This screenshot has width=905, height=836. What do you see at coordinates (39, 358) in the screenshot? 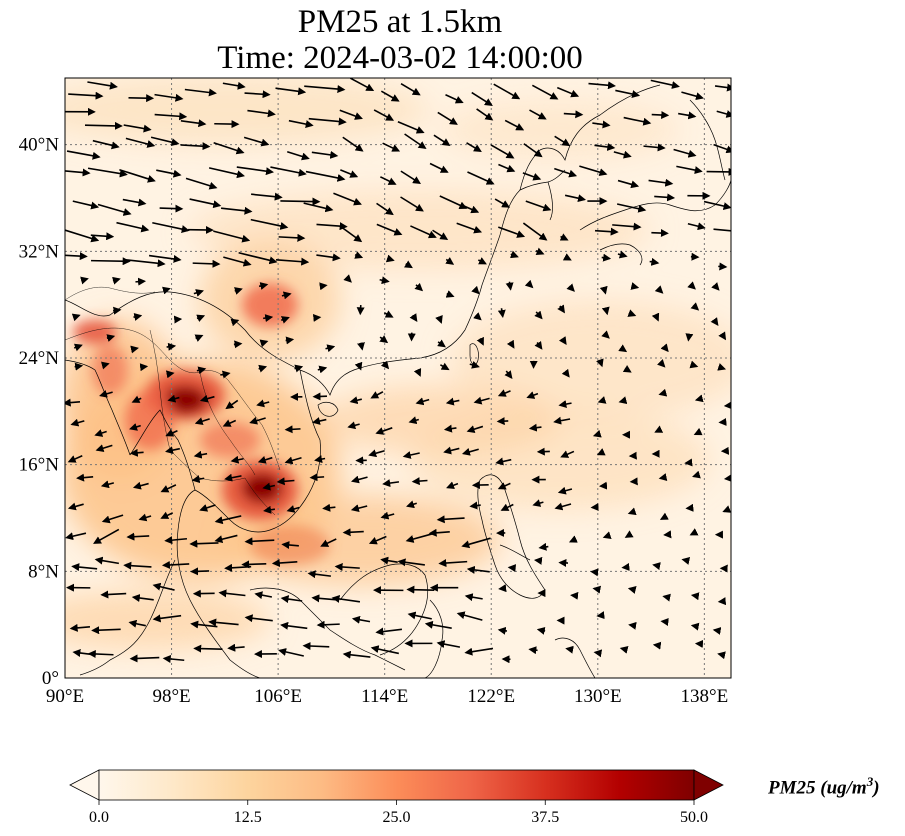
I see `lat-tick-label: 24°N` at bounding box center [39, 358].